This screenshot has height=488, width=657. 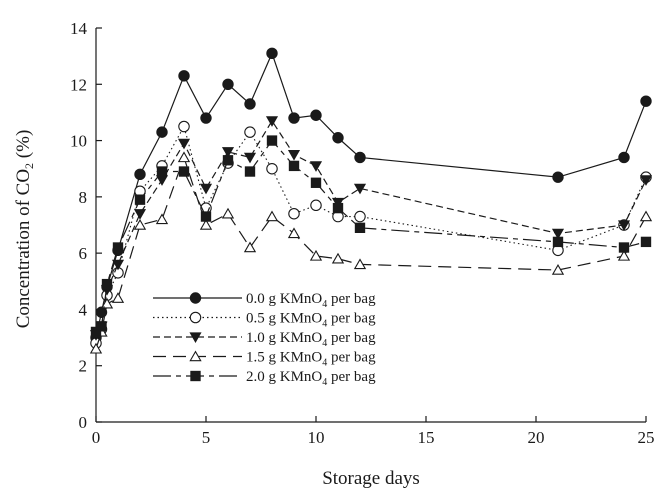 What do you see at coordinates (83, 309) in the screenshot?
I see `y-tick-label: 4` at bounding box center [83, 309].